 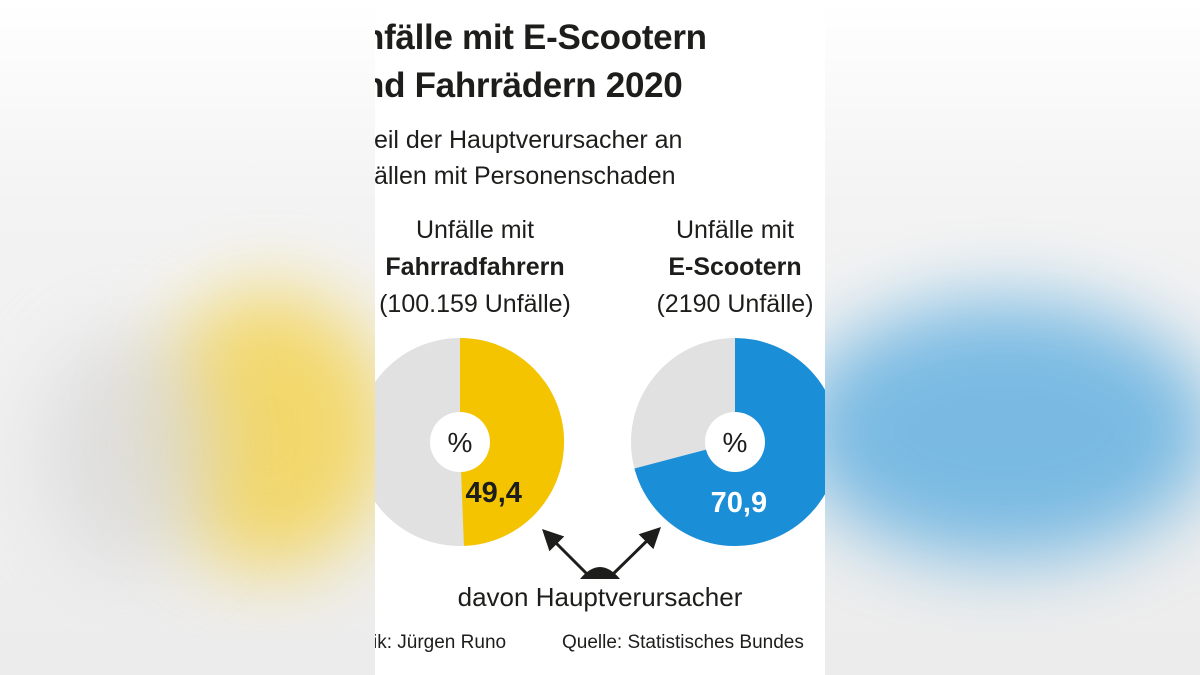 What do you see at coordinates (735, 230) in the screenshot?
I see `scooter-label-line-1: Unfälle mit` at bounding box center [735, 230].